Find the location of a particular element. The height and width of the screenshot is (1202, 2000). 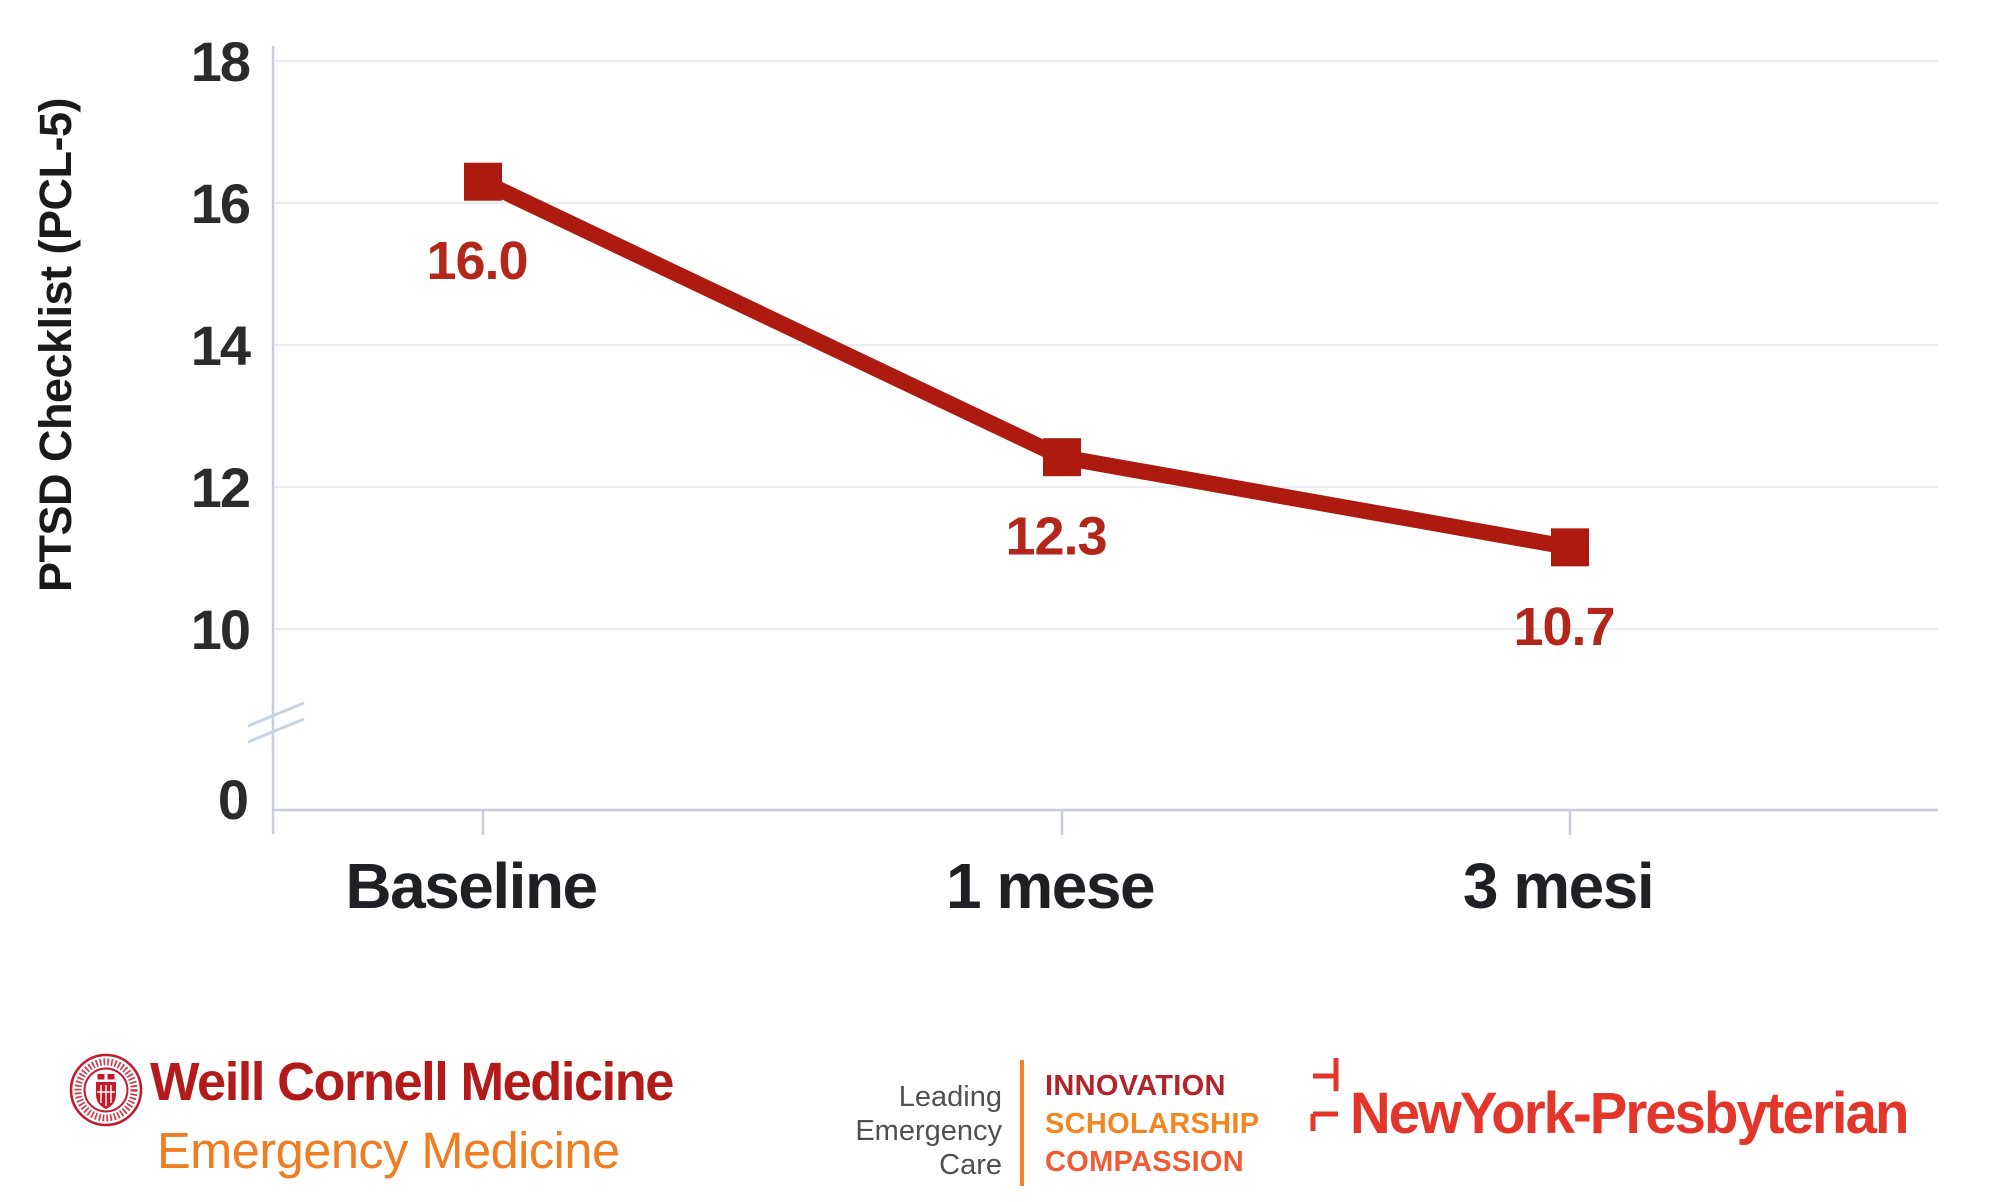

nyp-logo-icon is located at coordinates (1324, 1094).